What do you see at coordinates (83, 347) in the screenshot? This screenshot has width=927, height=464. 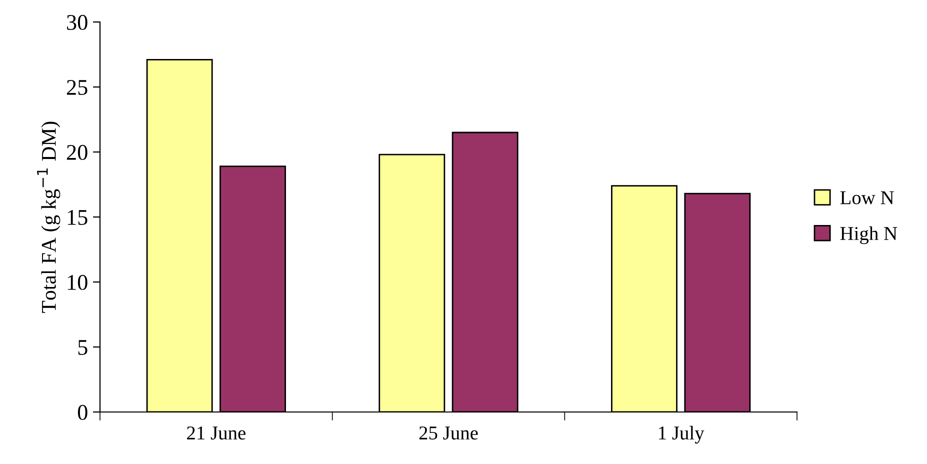 I see `y-tick-label: 5` at bounding box center [83, 347].